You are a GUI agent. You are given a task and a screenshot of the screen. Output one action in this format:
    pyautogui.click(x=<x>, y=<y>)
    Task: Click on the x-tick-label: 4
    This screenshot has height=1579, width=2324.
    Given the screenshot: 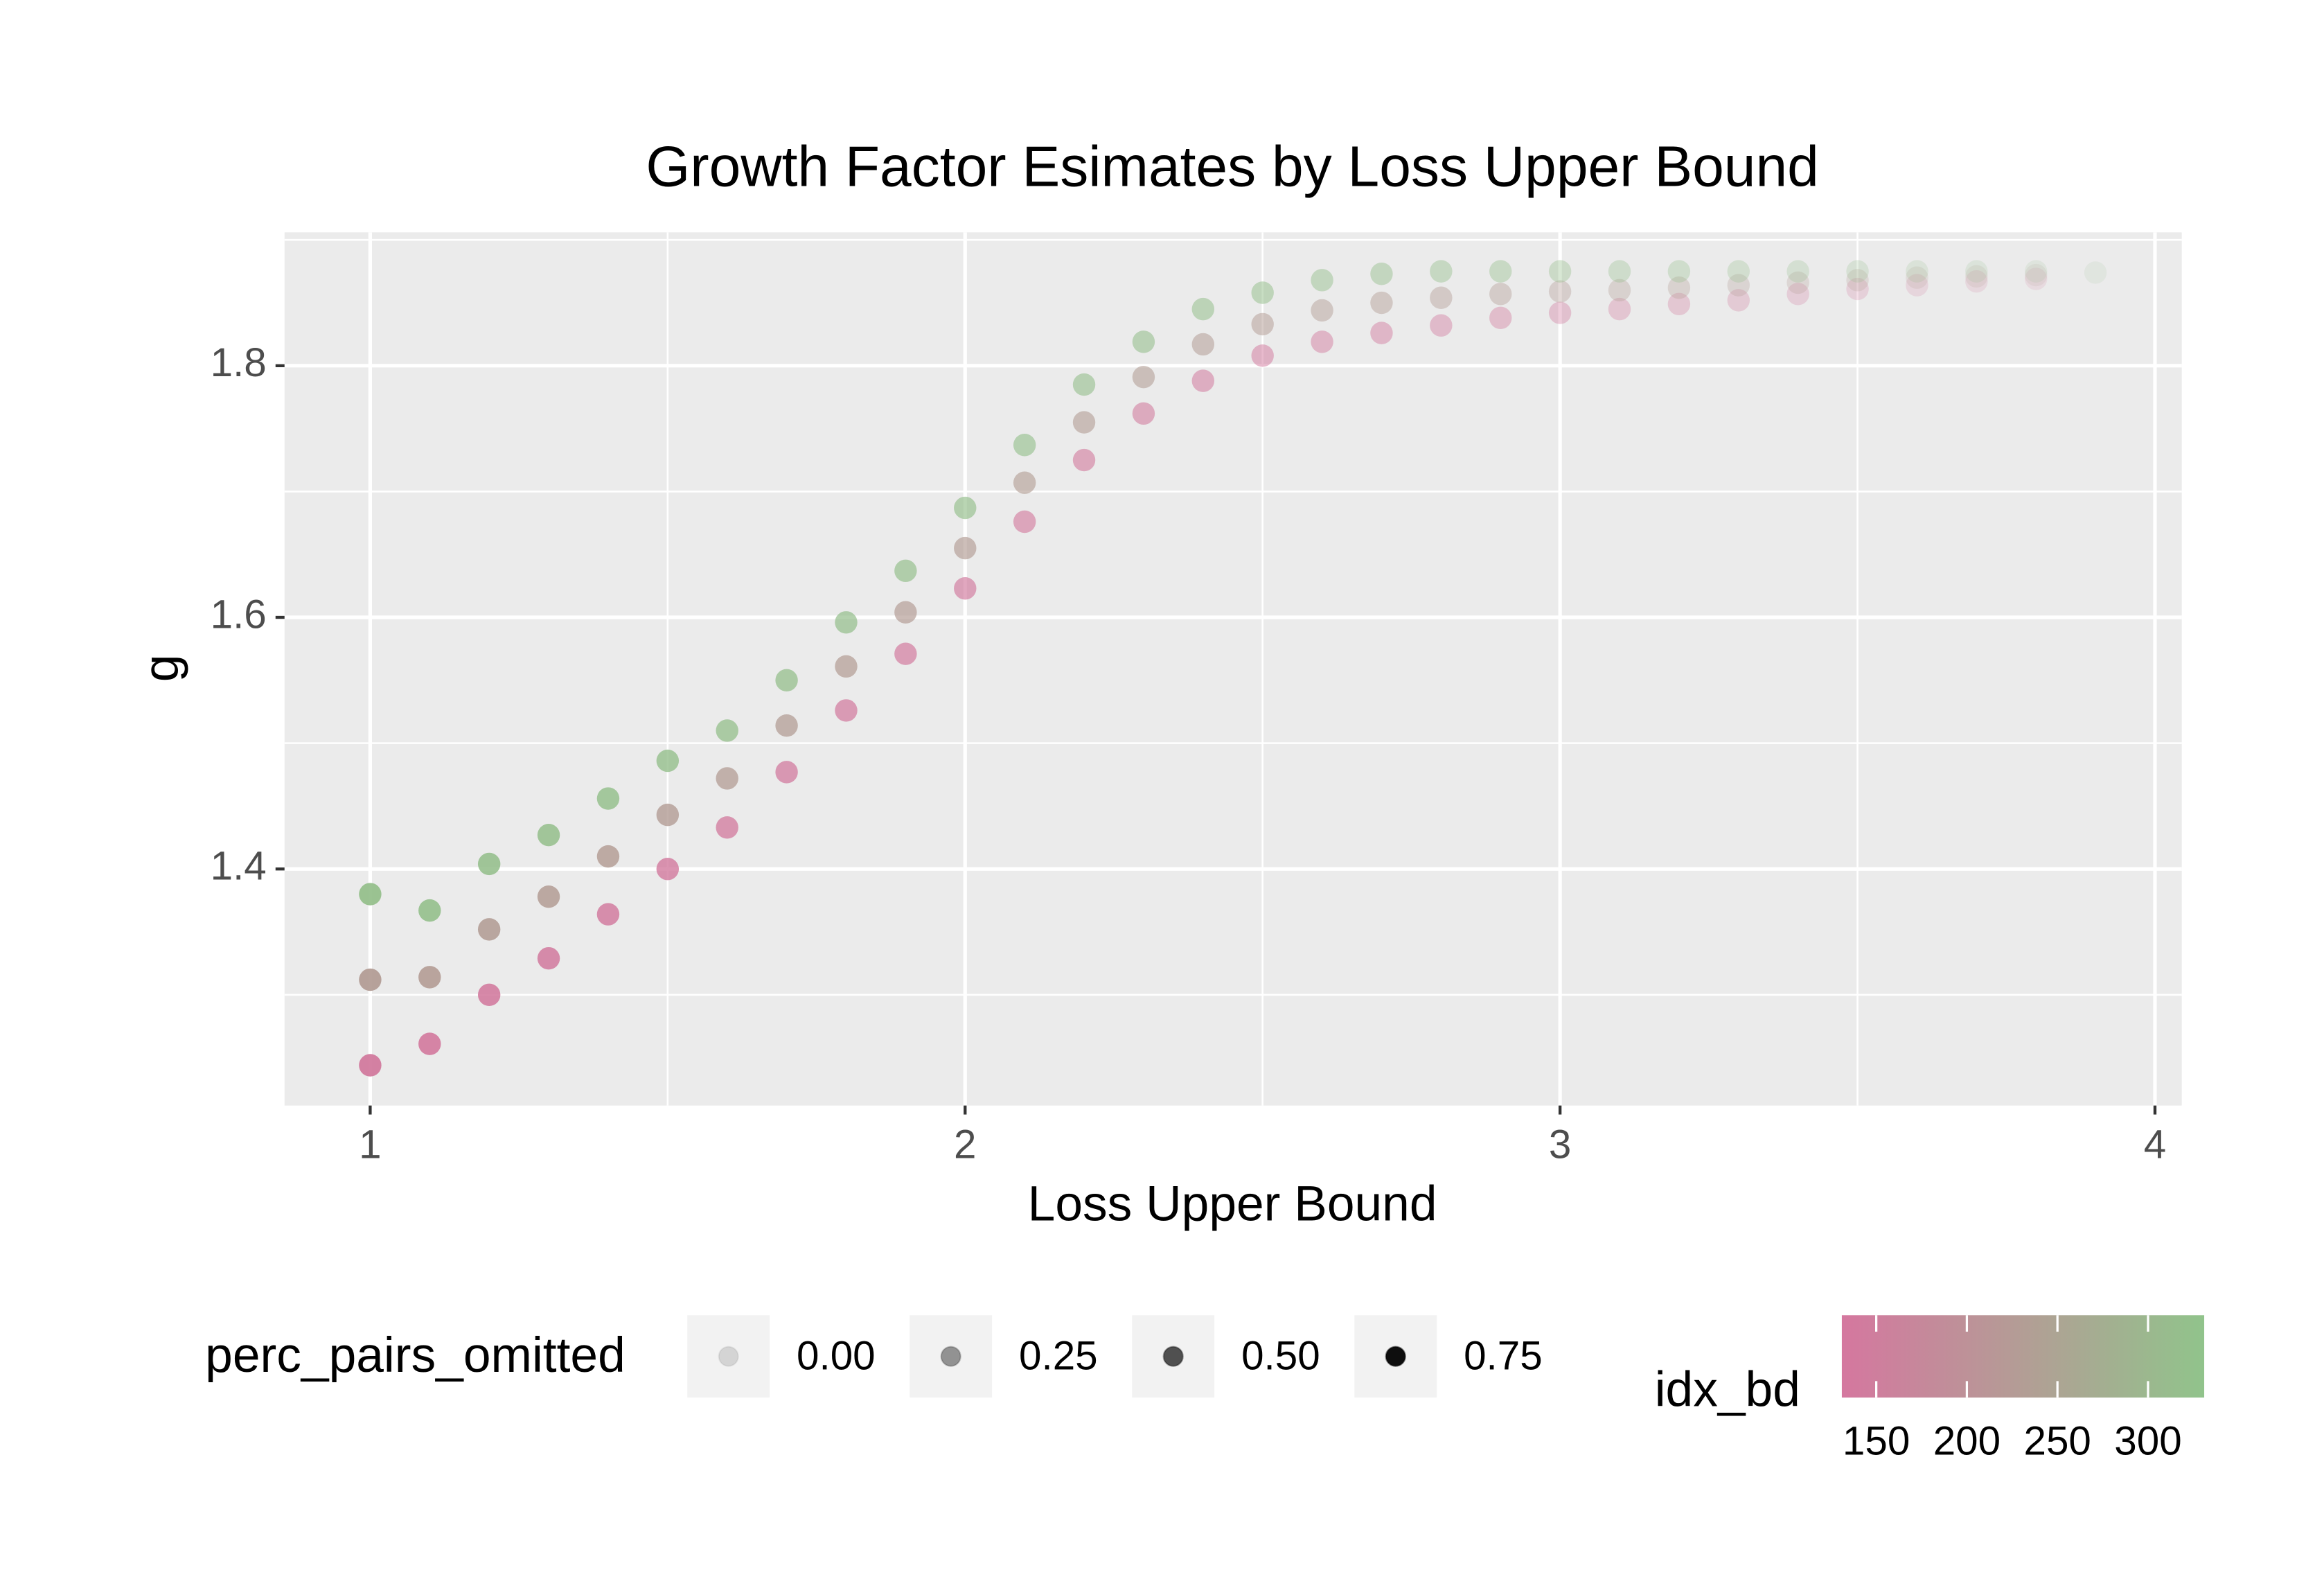 What is the action you would take?
    pyautogui.click(x=2155, y=1144)
    